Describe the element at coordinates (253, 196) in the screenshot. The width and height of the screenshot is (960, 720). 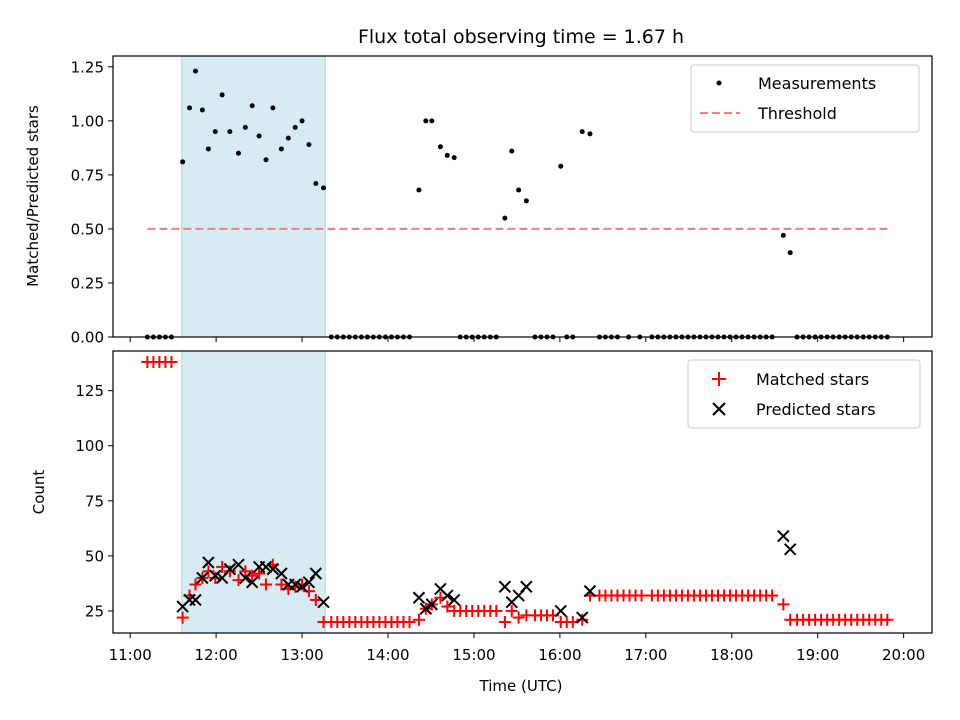
I see `top-shaded-region` at that location.